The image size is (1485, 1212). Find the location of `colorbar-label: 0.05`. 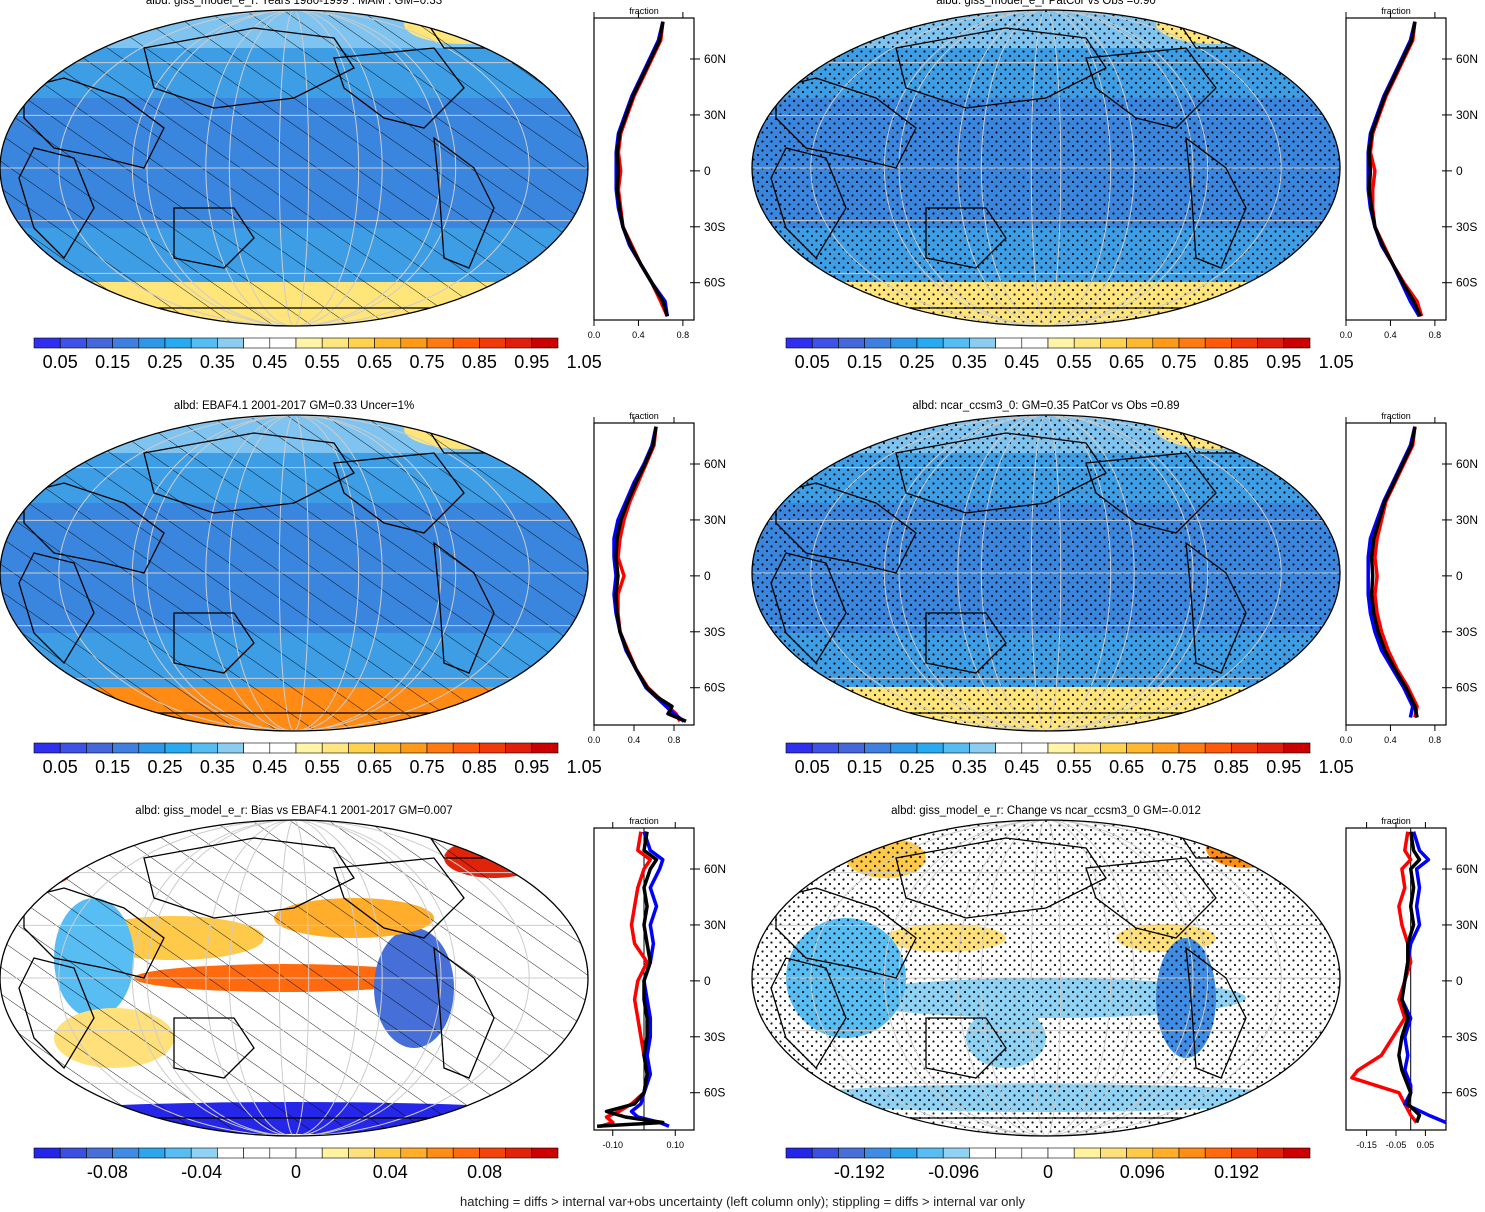

colorbar-label: 0.05 is located at coordinates (60, 767).